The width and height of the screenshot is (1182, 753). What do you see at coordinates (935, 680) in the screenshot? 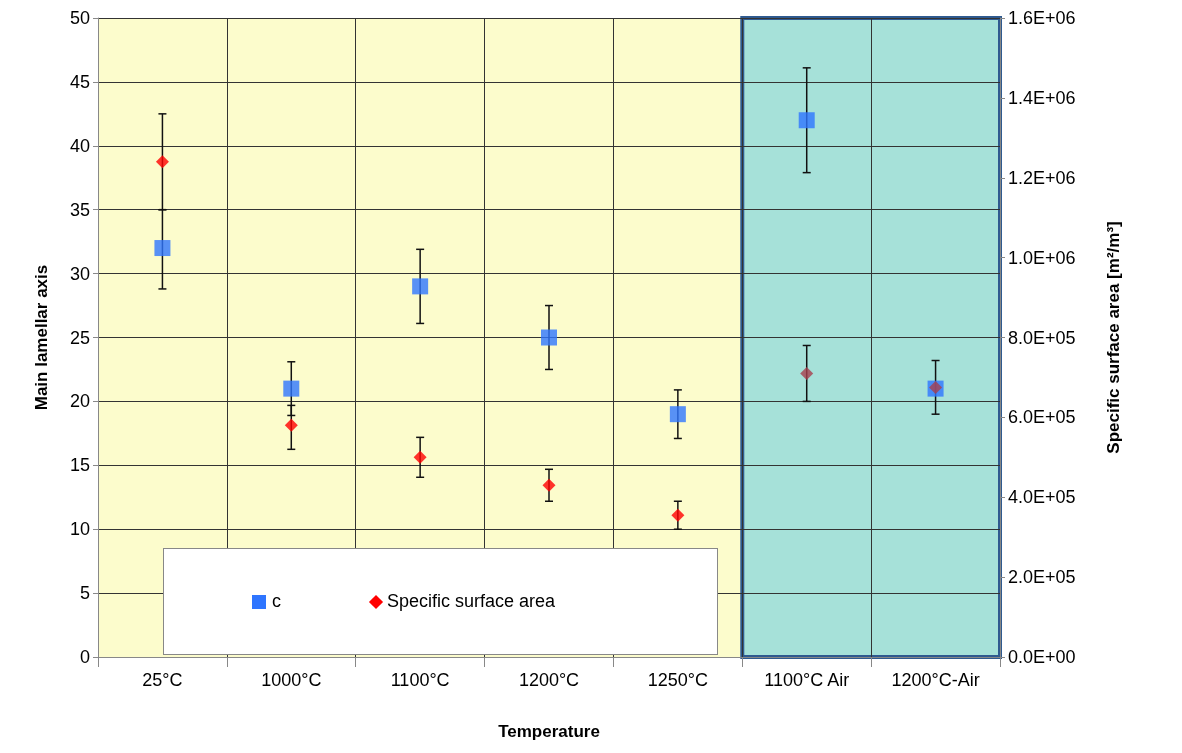
I see `x-tick-label: 1200°C-Air` at bounding box center [935, 680].